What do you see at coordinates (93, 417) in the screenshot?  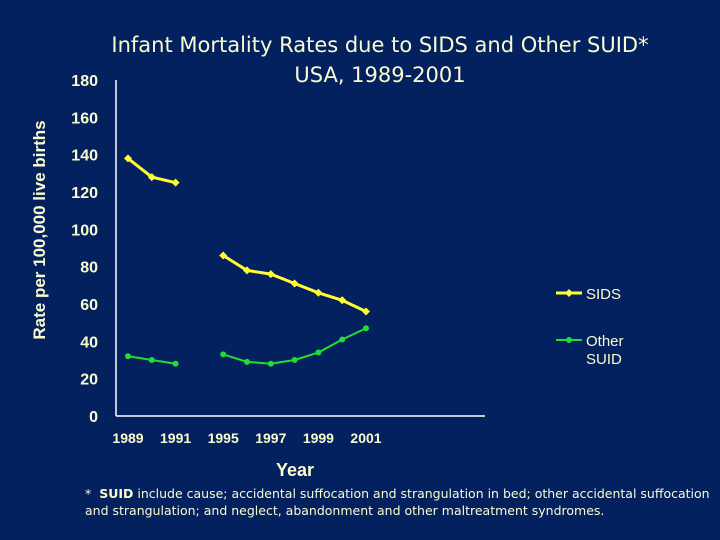 I see `y-tick-label: 0` at bounding box center [93, 417].